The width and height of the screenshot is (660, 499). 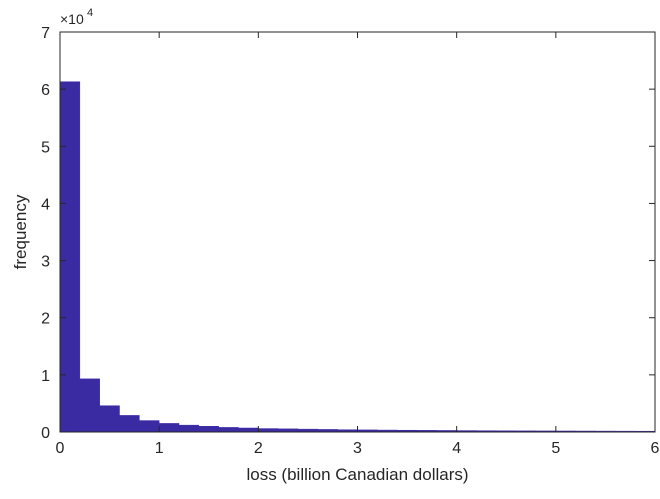 What do you see at coordinates (655, 448) in the screenshot?
I see `x-tick-label: 6` at bounding box center [655, 448].